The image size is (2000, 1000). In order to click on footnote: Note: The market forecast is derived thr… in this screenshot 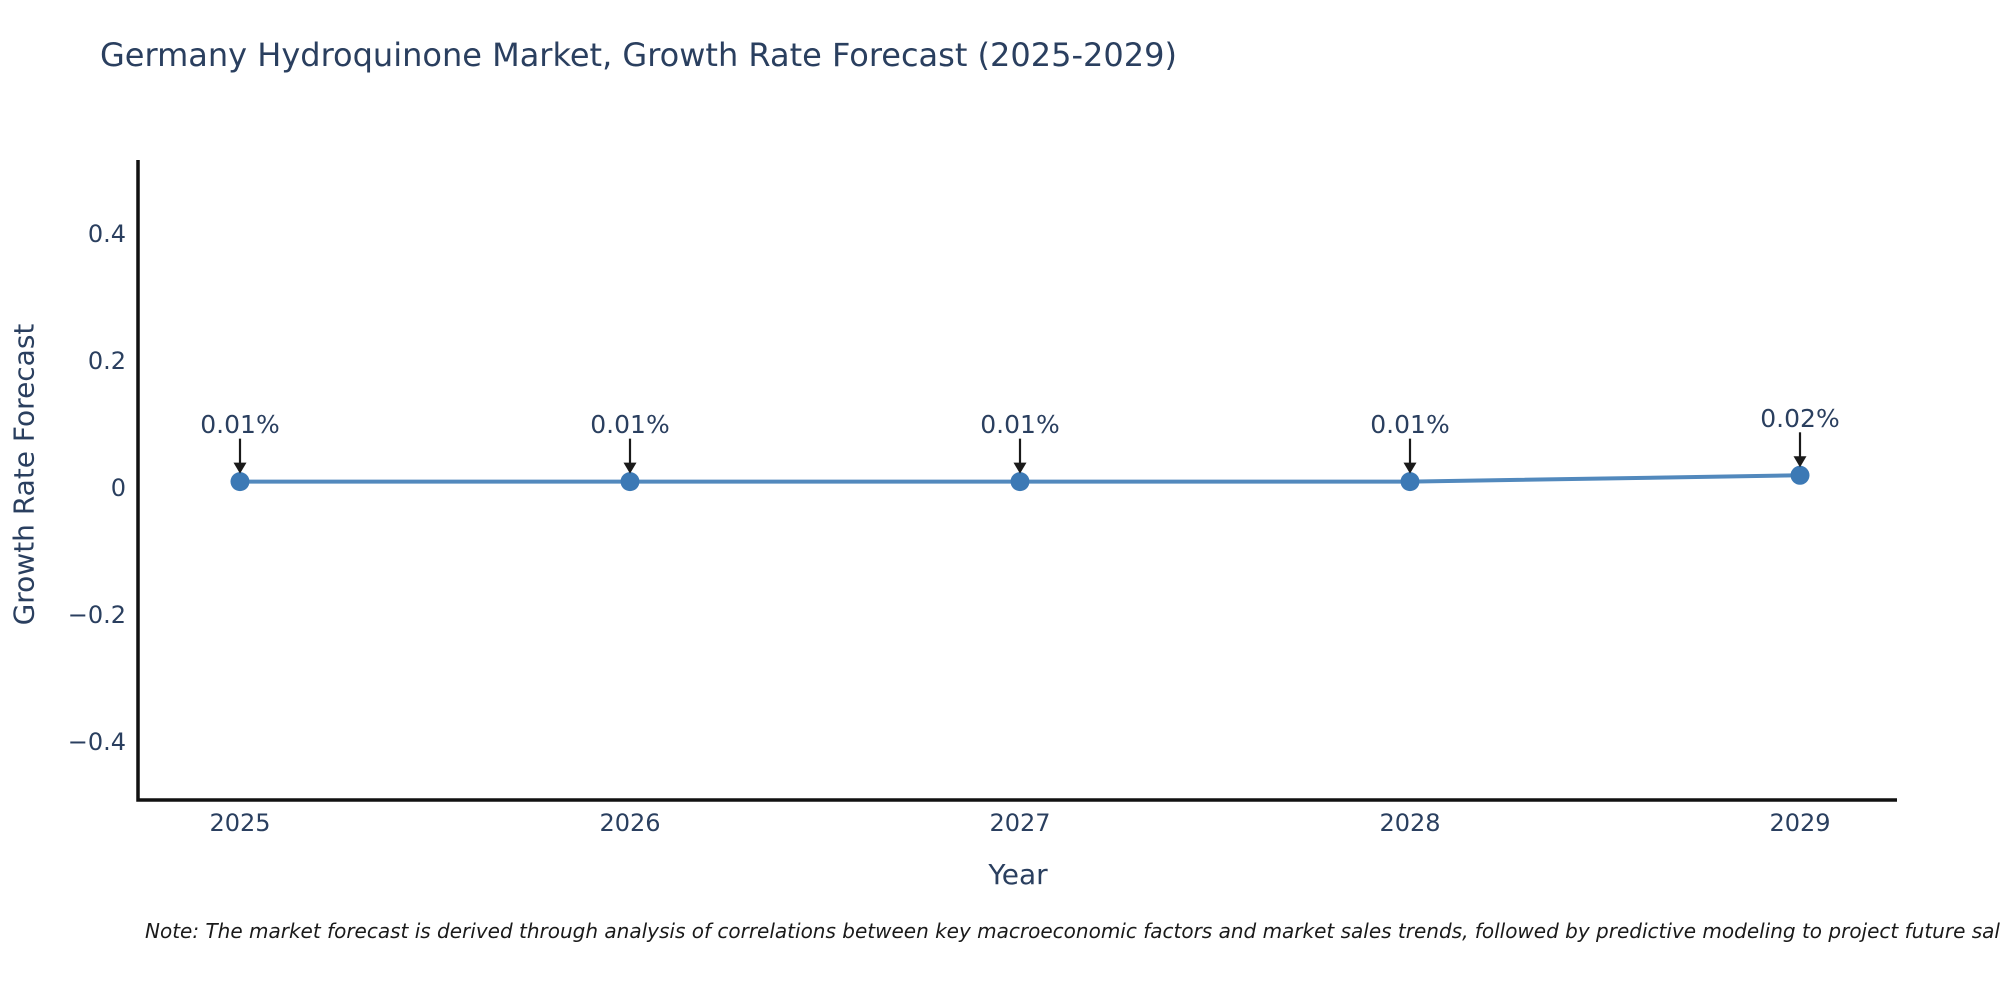, I will do `click(1072, 931)`.